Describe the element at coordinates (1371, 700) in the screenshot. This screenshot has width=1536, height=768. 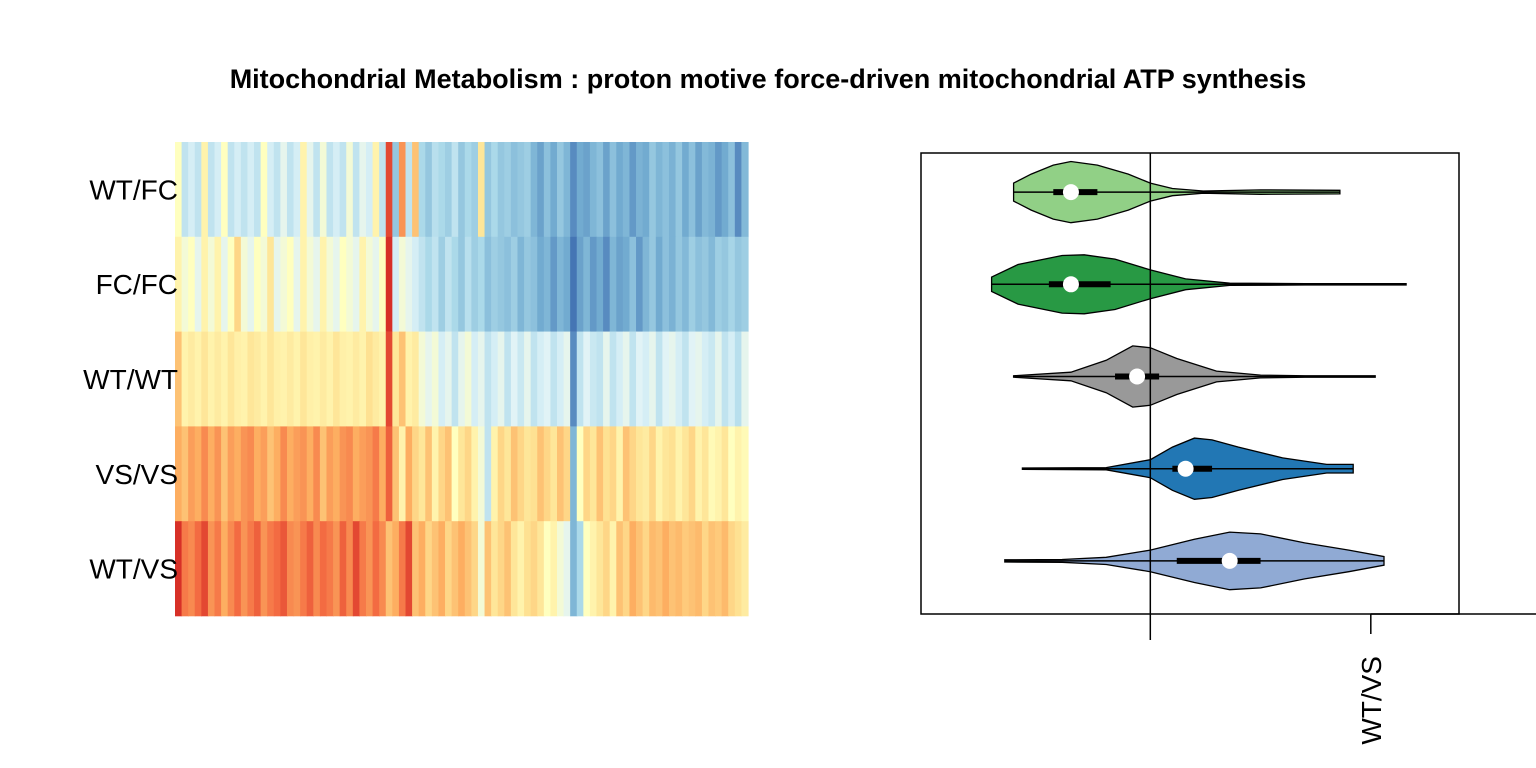
I see `axis-tick-label: WT/VS` at that location.